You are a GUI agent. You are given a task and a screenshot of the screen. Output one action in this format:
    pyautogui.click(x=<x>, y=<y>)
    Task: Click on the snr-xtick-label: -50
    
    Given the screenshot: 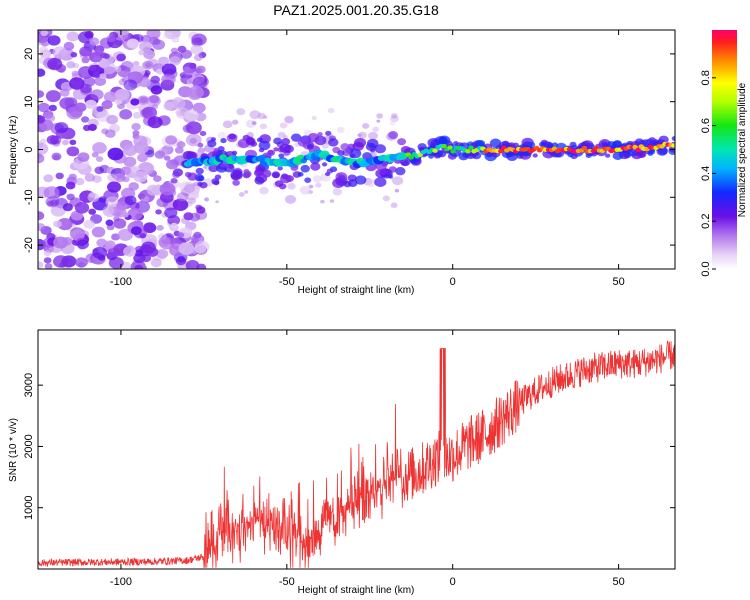 What is the action you would take?
    pyautogui.click(x=287, y=582)
    